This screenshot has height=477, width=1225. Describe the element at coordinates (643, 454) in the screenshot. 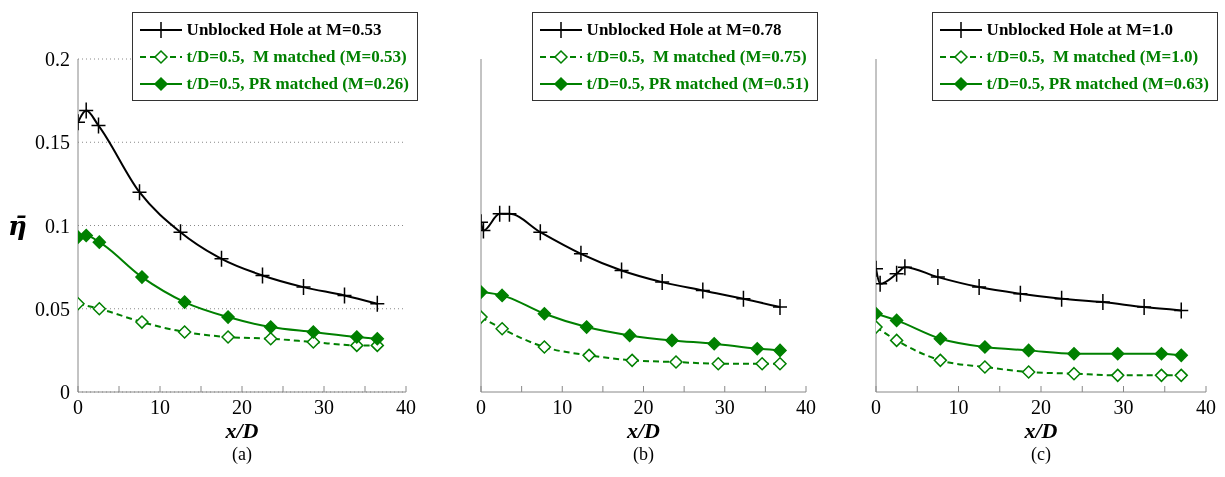

I see `text: (b)` at that location.